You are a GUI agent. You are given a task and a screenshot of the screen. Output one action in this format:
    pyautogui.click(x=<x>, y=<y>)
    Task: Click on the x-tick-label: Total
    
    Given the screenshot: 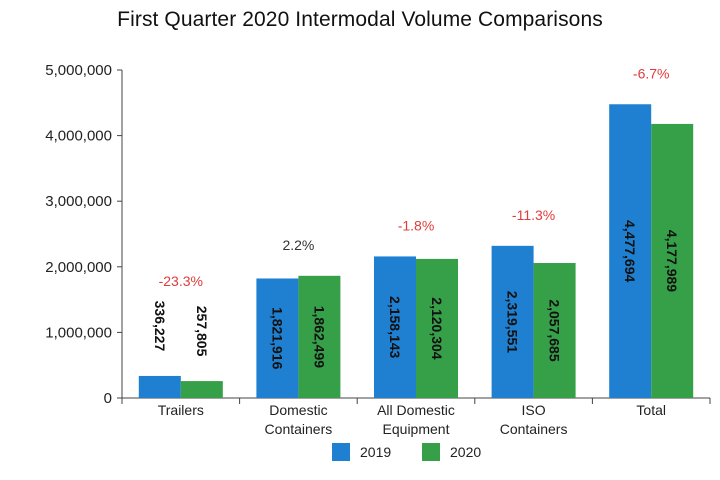 What is the action you would take?
    pyautogui.click(x=651, y=410)
    